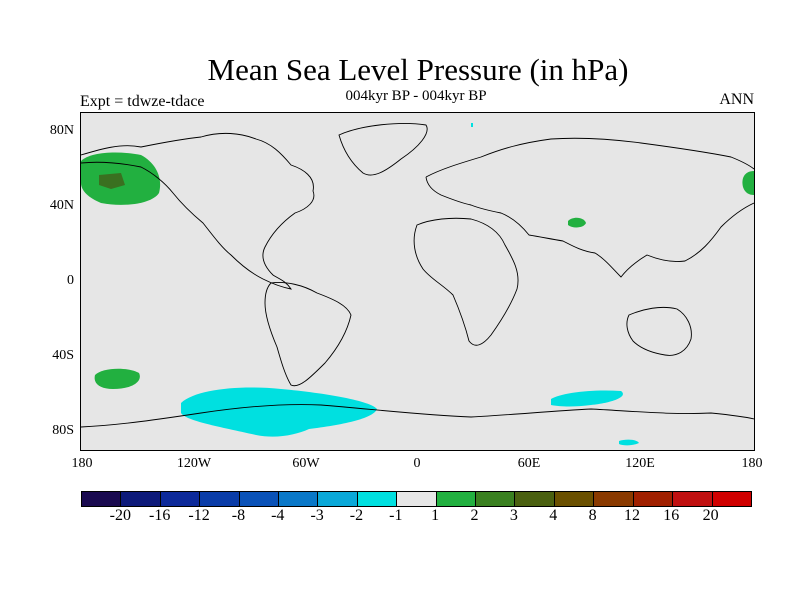  Describe the element at coordinates (736, 99) in the screenshot. I see `season-label: ANN` at that location.